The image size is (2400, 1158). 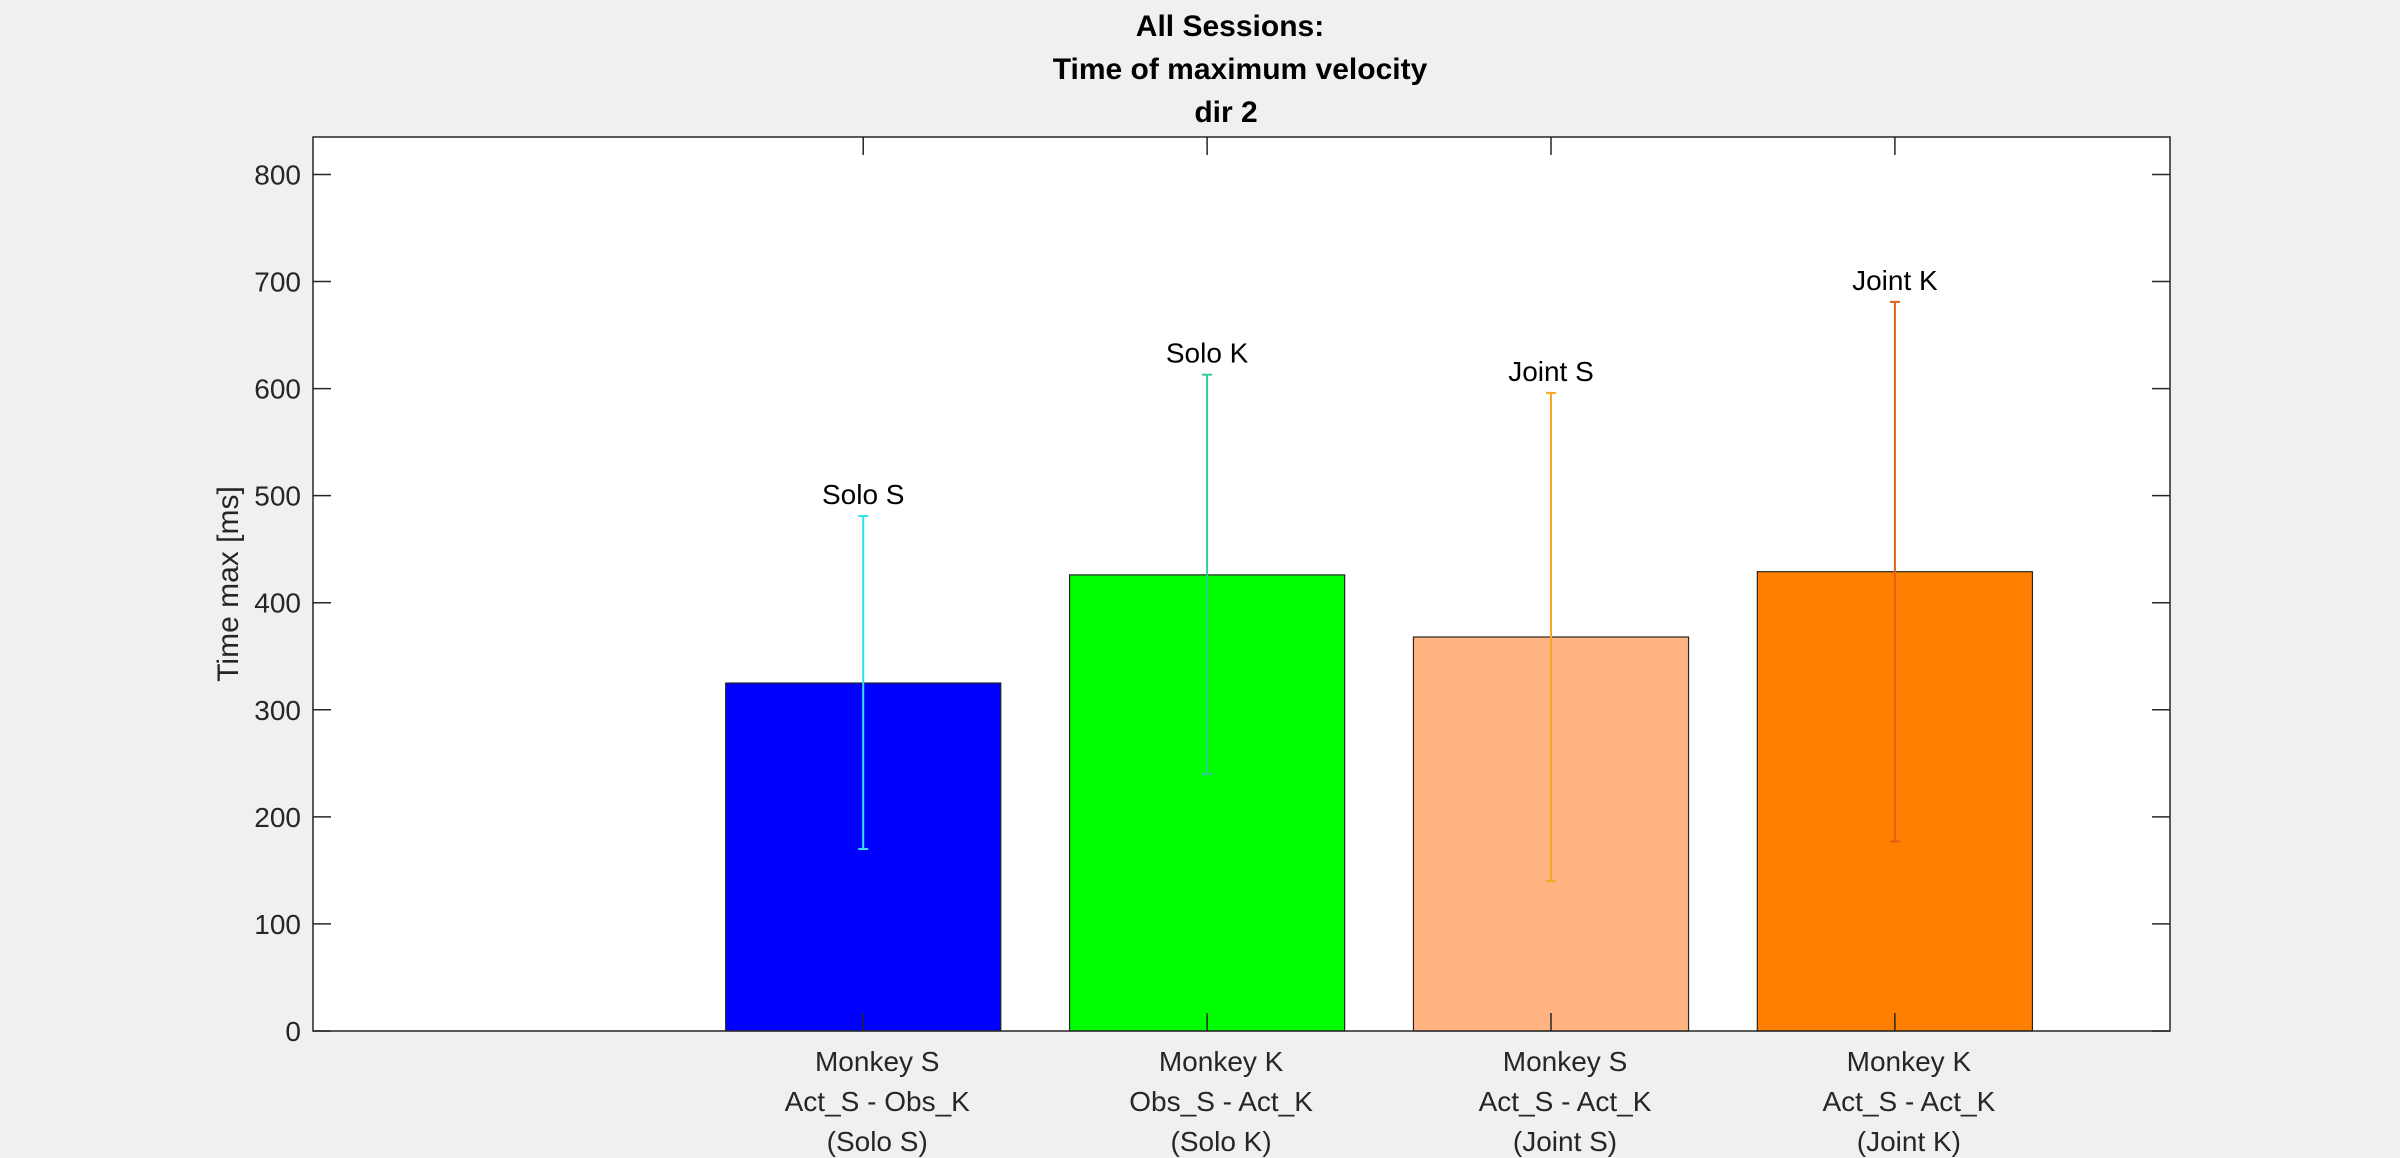 I want to click on y-tick-label: 200, so click(x=277, y=817).